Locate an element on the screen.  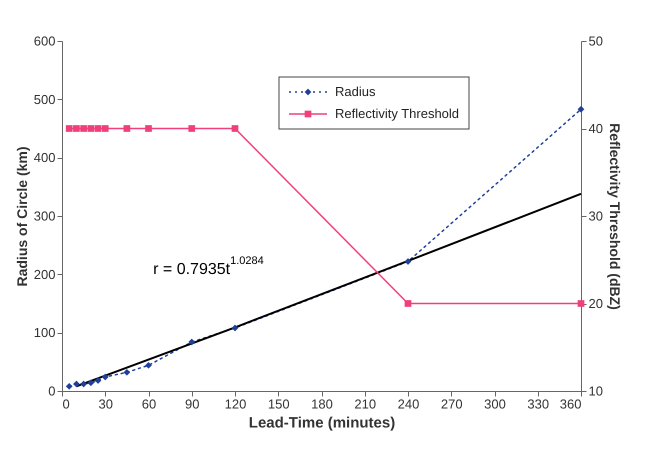
y-tick-label: 200 is located at coordinates (45, 274).